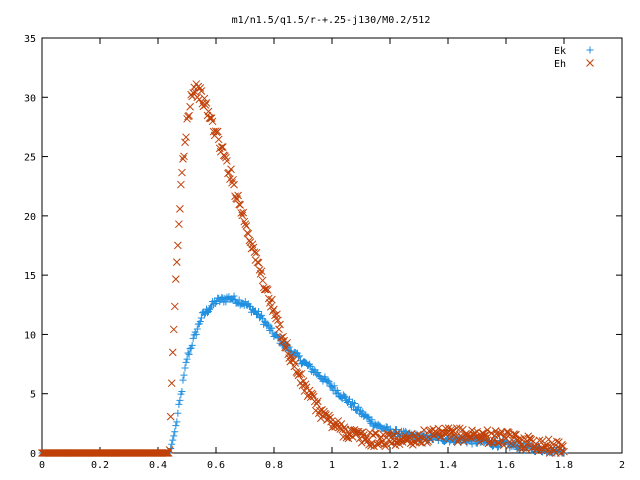 This screenshot has width=640, height=480. What do you see at coordinates (332, 465) in the screenshot?
I see `x-tick-label: 1` at bounding box center [332, 465].